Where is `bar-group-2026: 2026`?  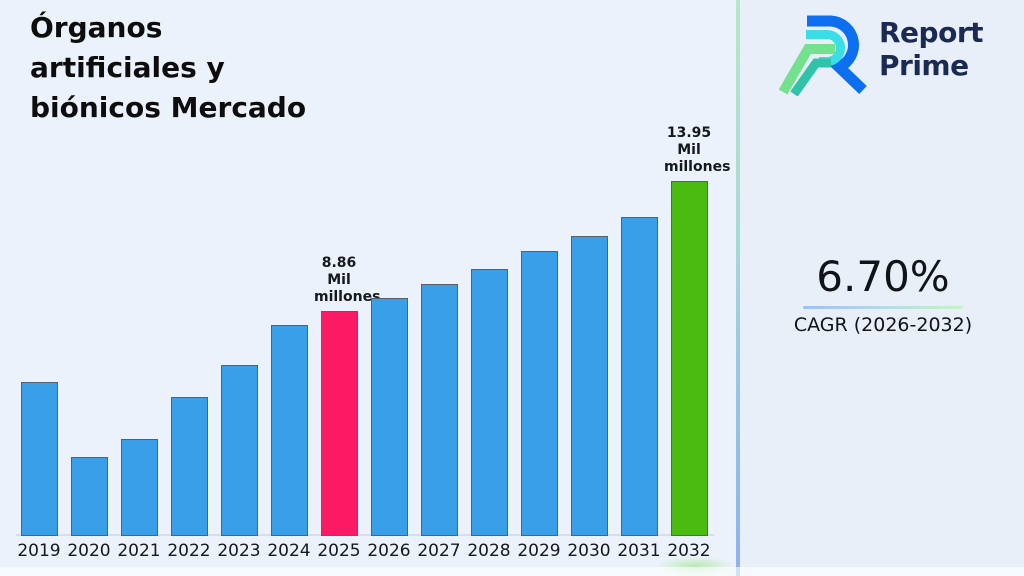 bar-group-2026: 2026 is located at coordinates (389, 430).